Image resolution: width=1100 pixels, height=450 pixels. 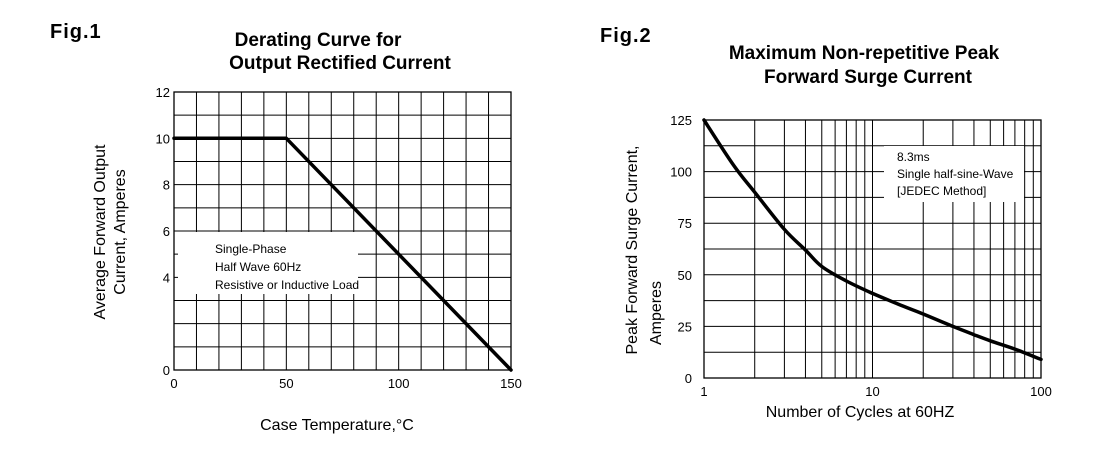 What do you see at coordinates (76, 32) in the screenshot?
I see `fig1-label: Fig.1` at bounding box center [76, 32].